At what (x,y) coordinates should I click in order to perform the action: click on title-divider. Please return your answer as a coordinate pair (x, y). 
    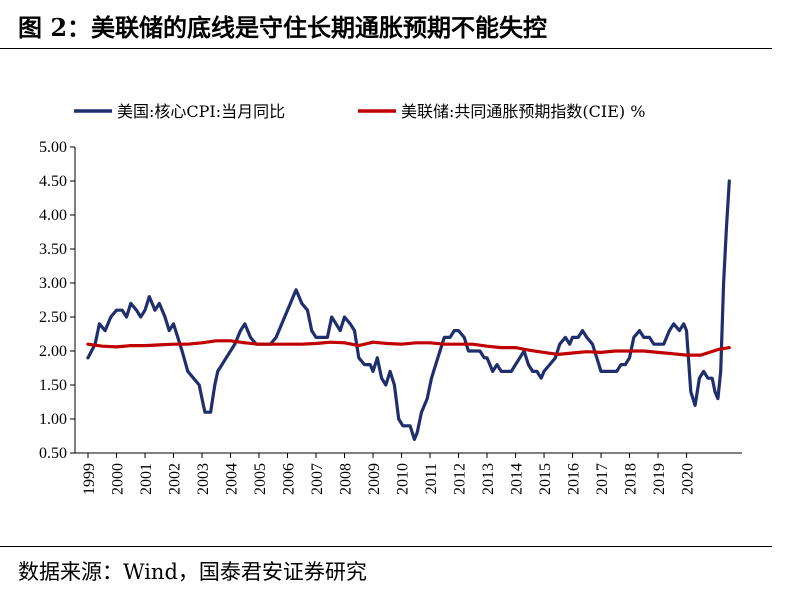
    Looking at the image, I should click on (386, 48).